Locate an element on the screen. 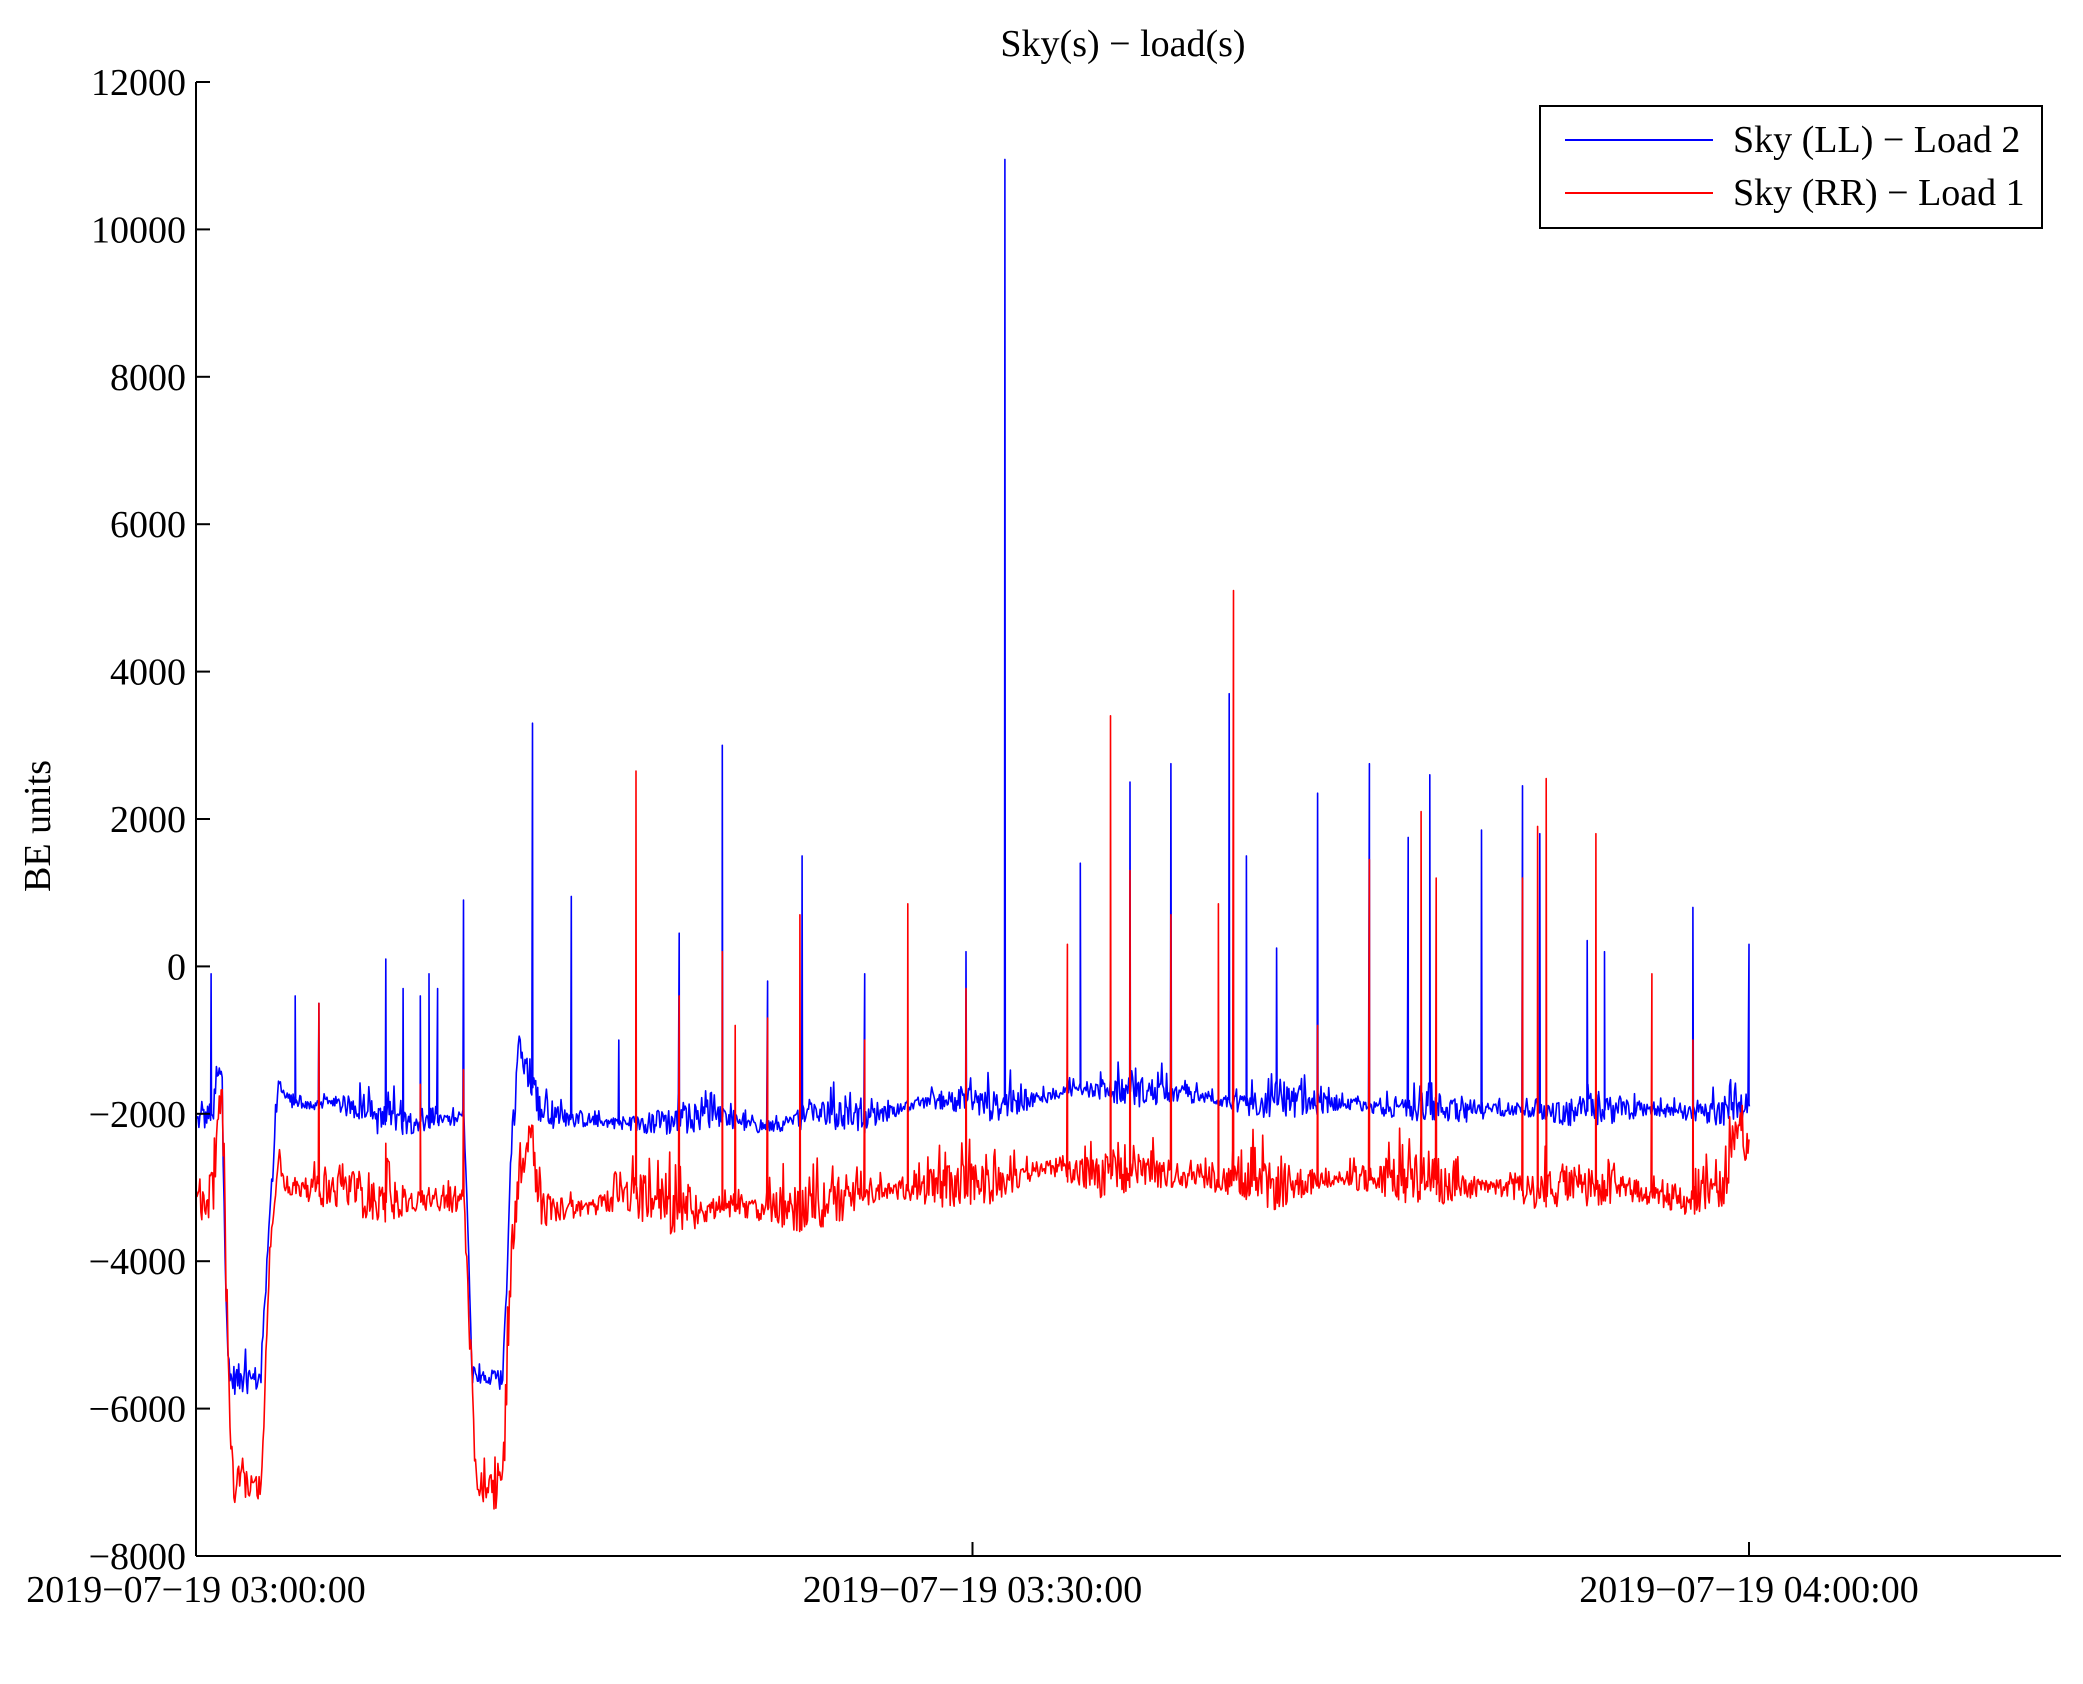 This screenshot has height=1684, width=2083. y-tick-label: 10000 is located at coordinates (138, 230).